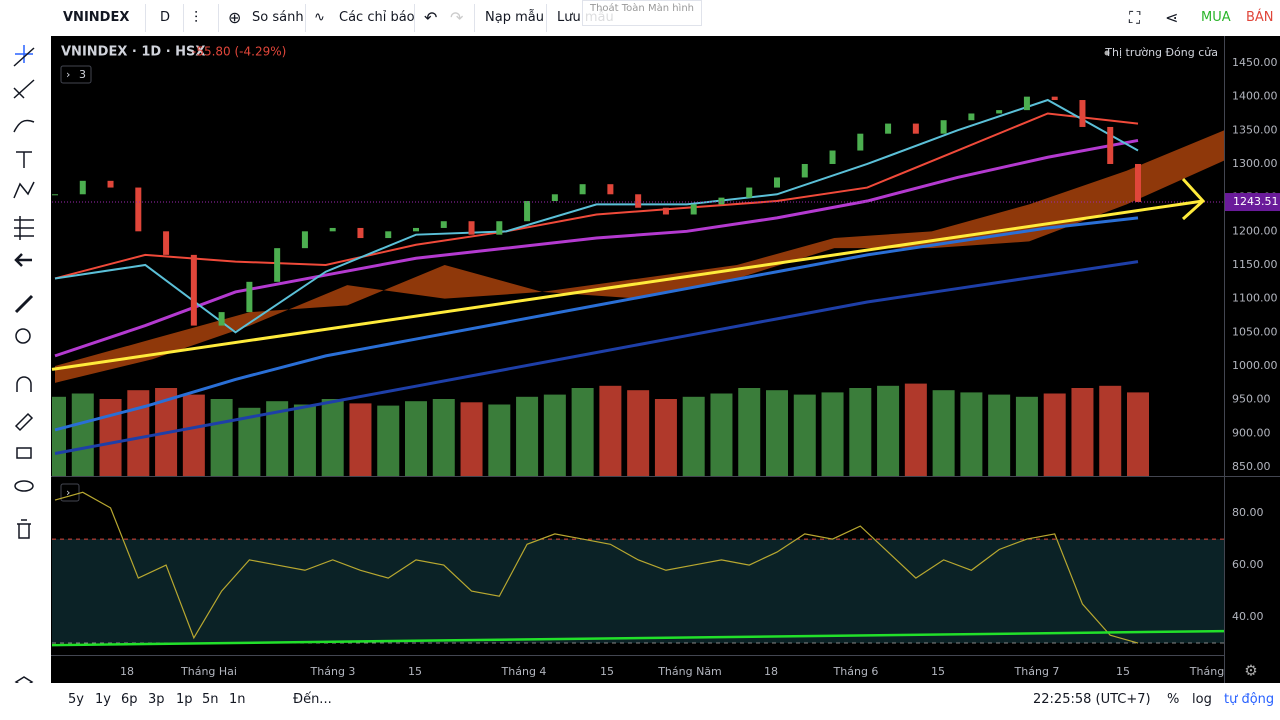 Image resolution: width=1280 pixels, height=720 pixels. I want to click on market-status: Thị trường Đóng cửa, so click(1161, 52).